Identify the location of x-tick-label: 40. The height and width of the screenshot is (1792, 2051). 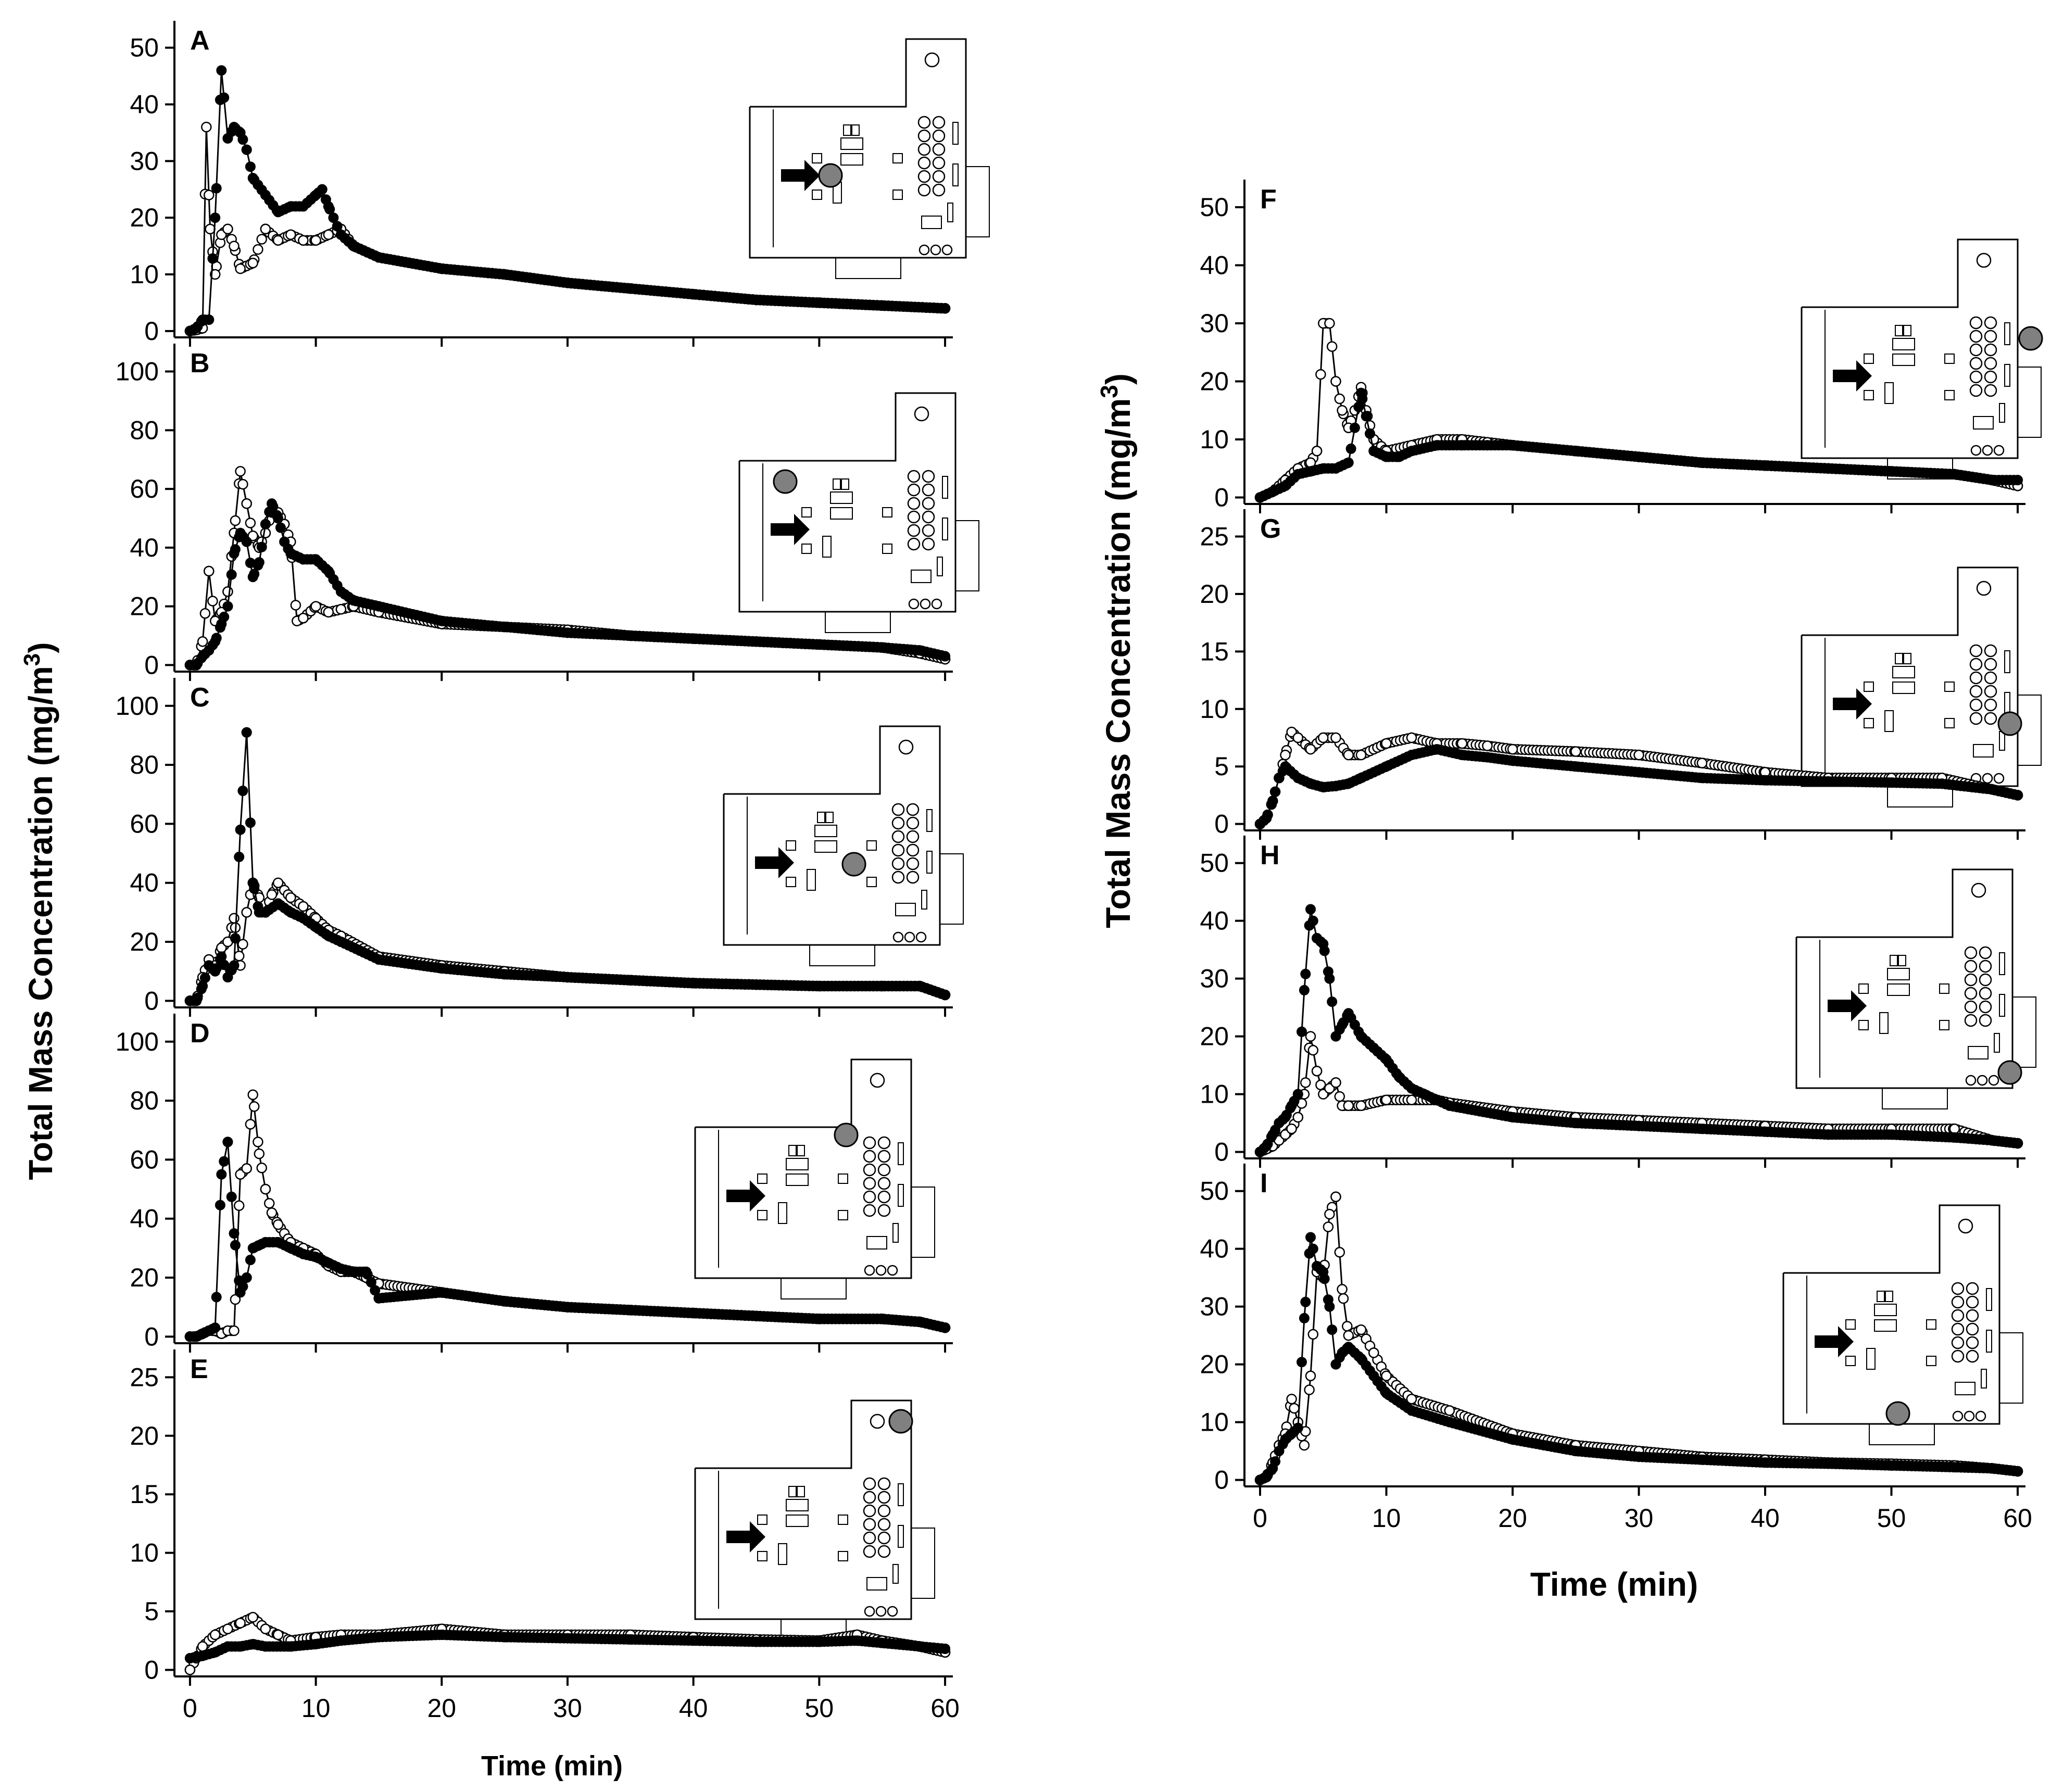
(1765, 1518).